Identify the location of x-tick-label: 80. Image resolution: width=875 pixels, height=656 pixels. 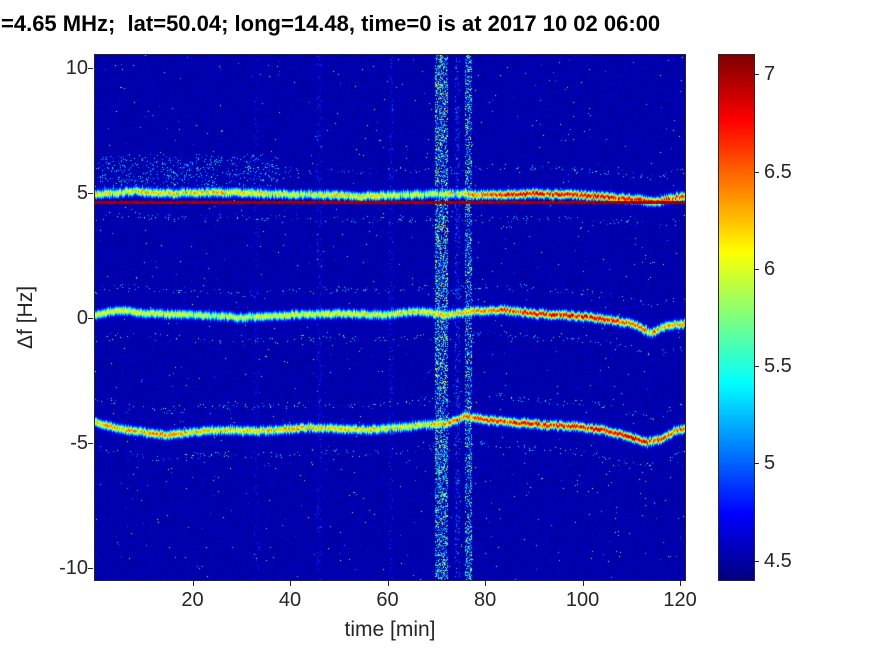
(485, 600).